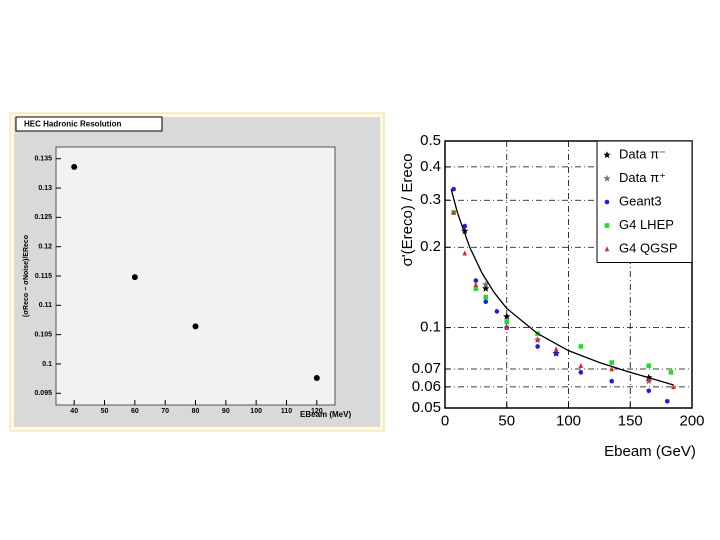 The height and width of the screenshot is (540, 720). Describe the element at coordinates (74, 411) in the screenshot. I see `x-tick-label: 40` at that location.